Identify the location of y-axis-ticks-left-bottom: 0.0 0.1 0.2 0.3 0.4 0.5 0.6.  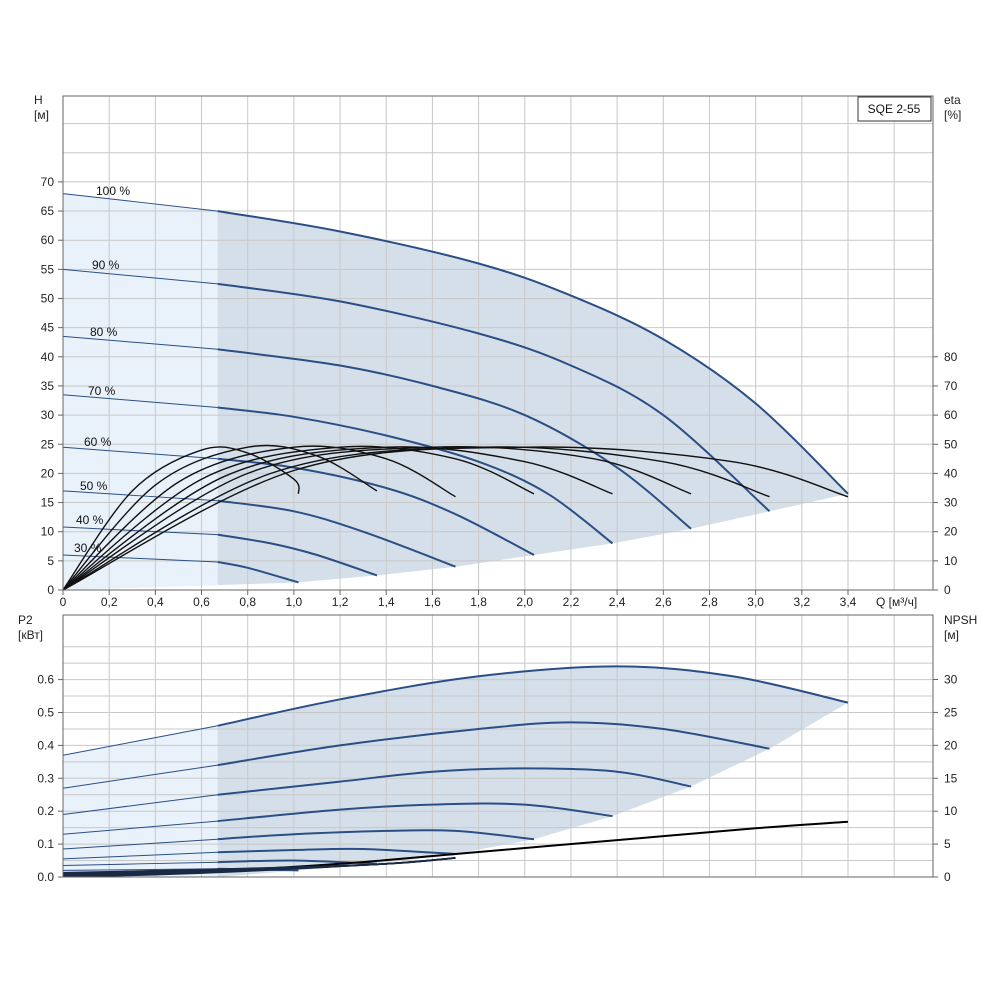
(50, 778).